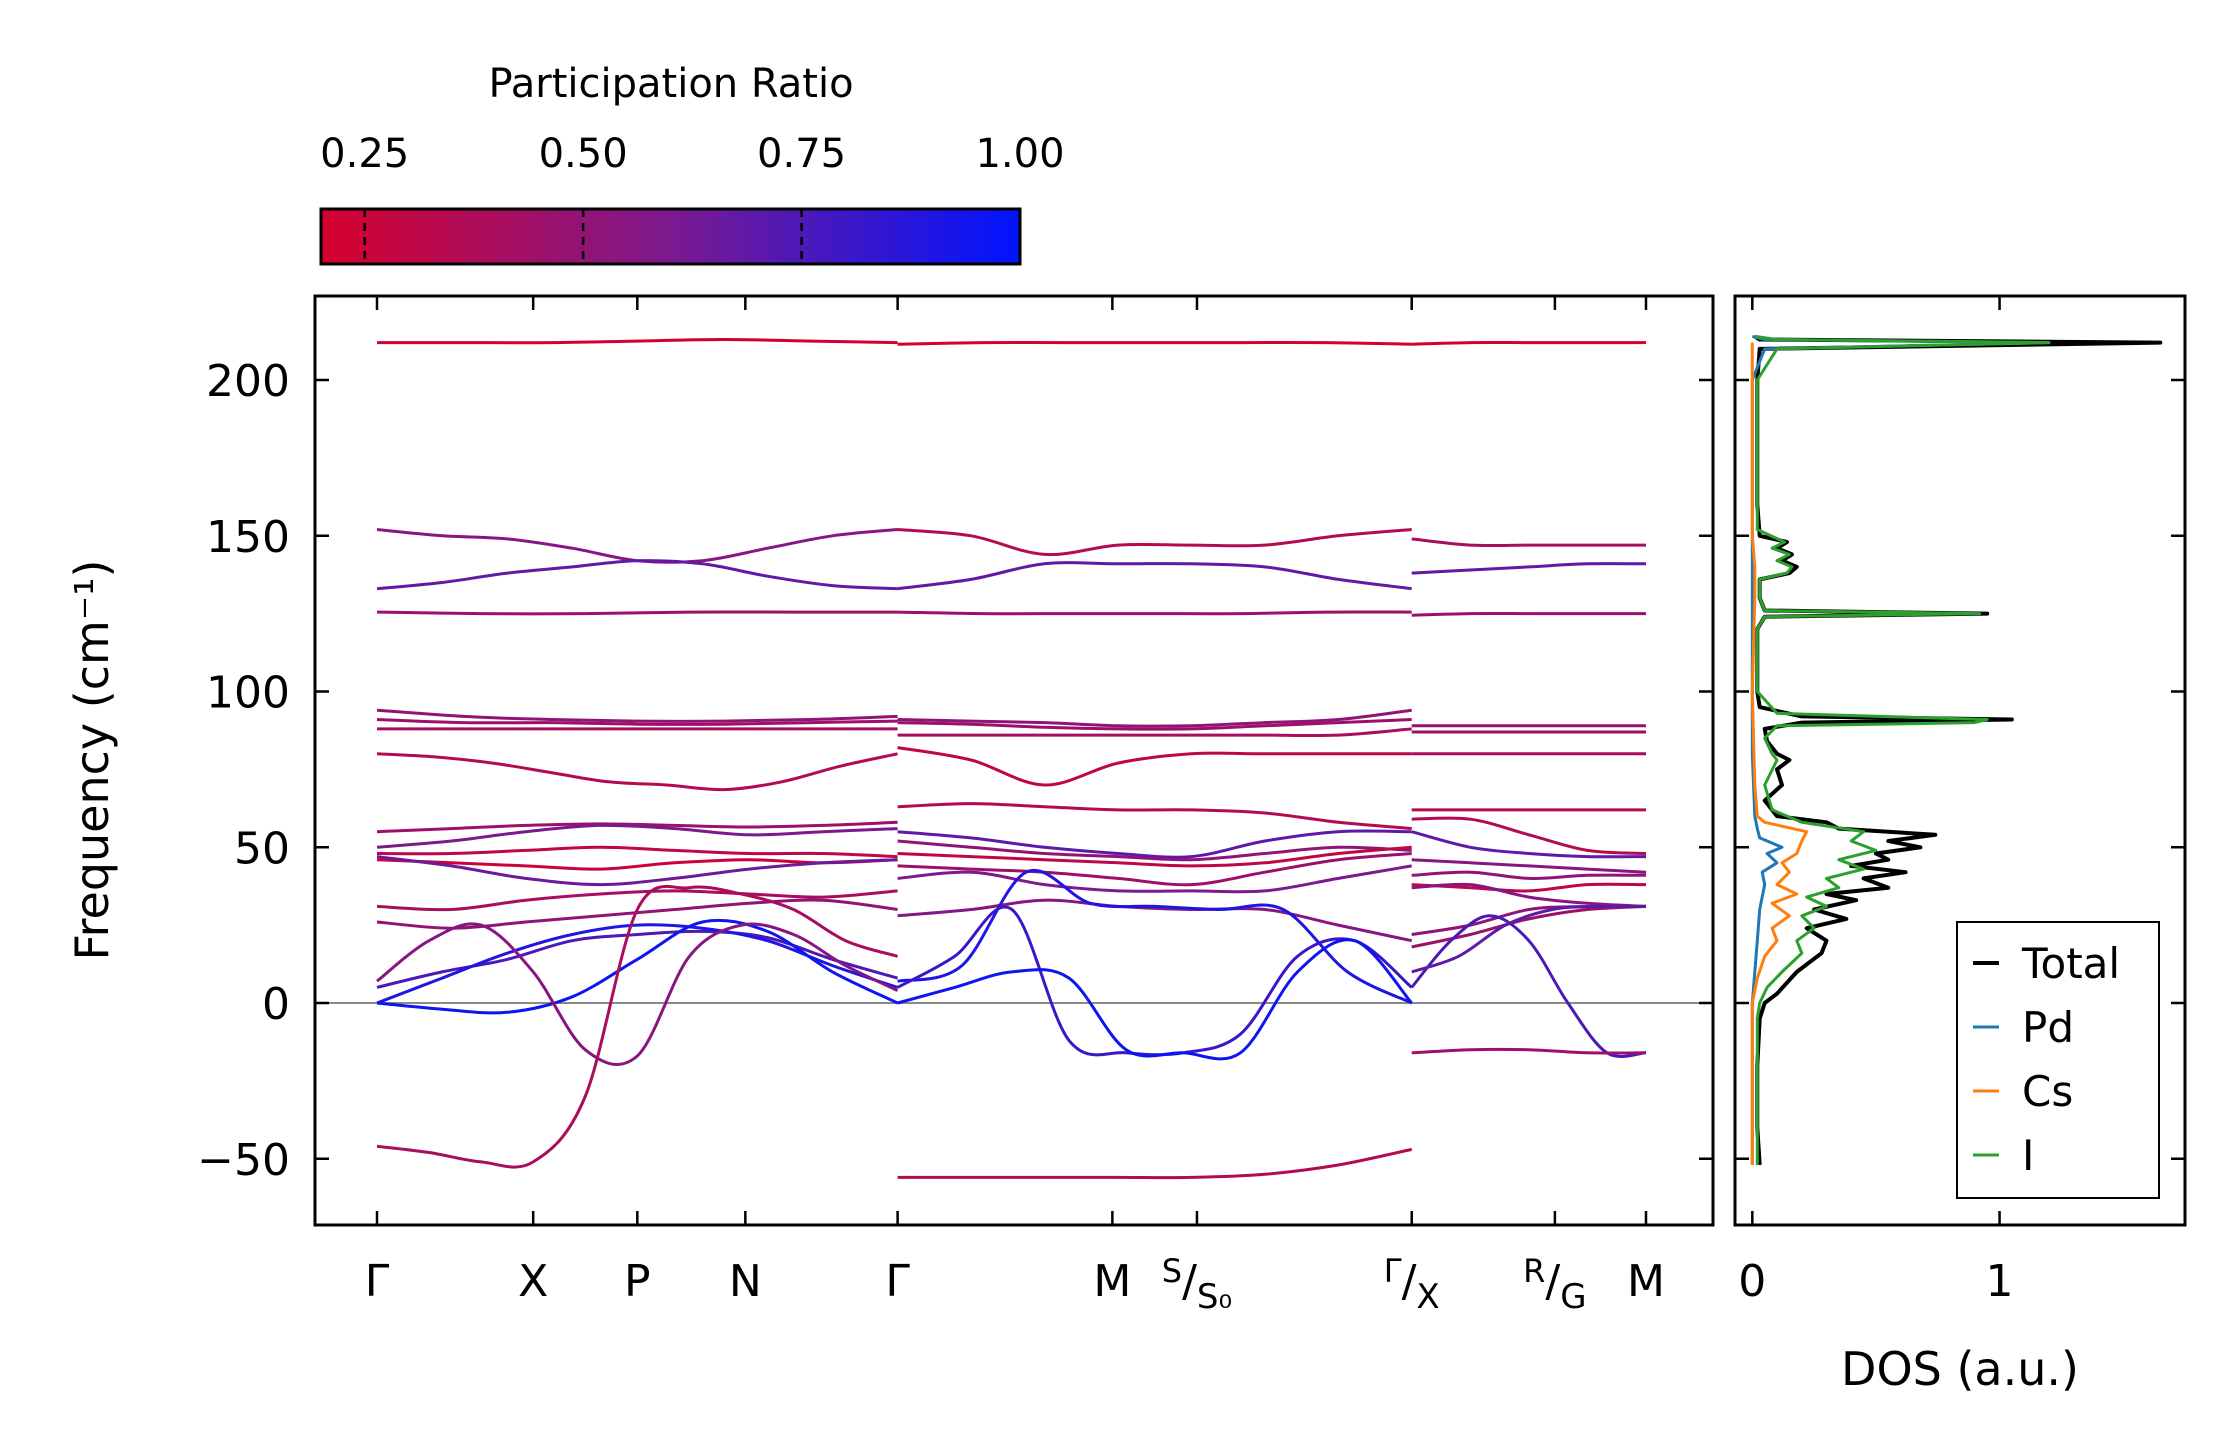 The height and width of the screenshot is (1455, 2234). I want to click on dos-series-cs, so click(1779, 753).